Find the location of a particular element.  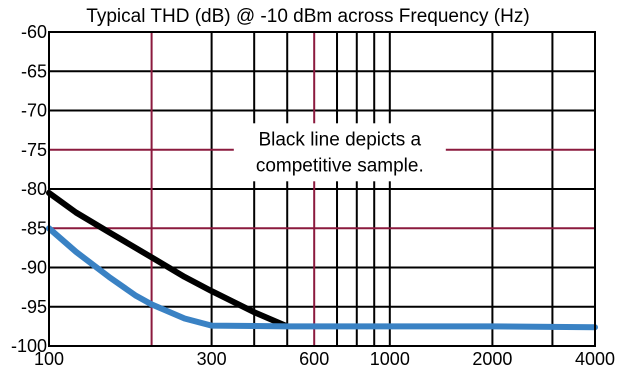

y-tick-label: -100 is located at coordinates (29, 346).